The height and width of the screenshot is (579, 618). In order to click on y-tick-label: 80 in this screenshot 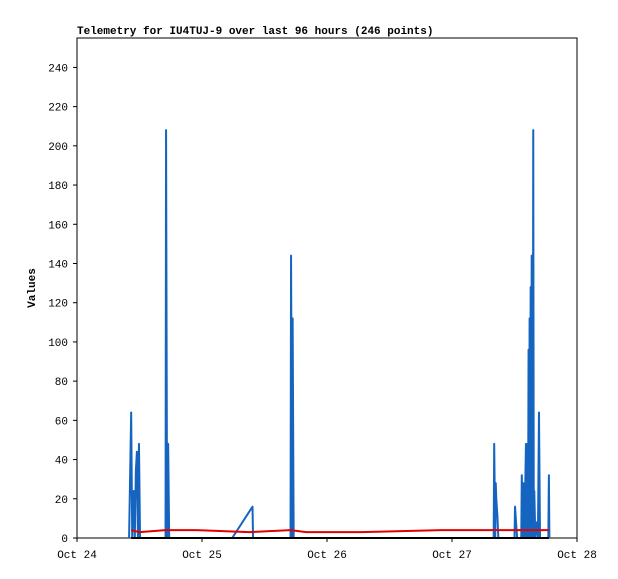, I will do `click(61, 383)`.